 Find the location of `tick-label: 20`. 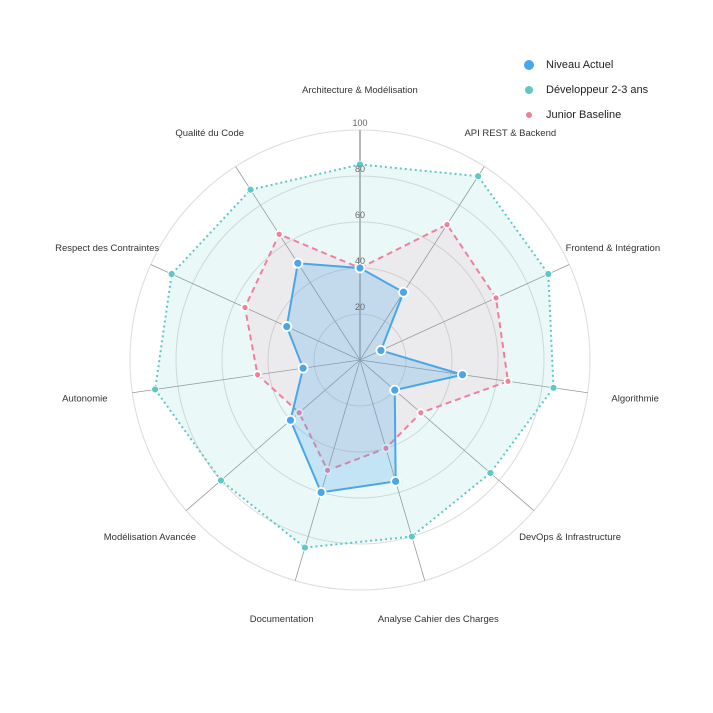

tick-label: 20 is located at coordinates (360, 307).